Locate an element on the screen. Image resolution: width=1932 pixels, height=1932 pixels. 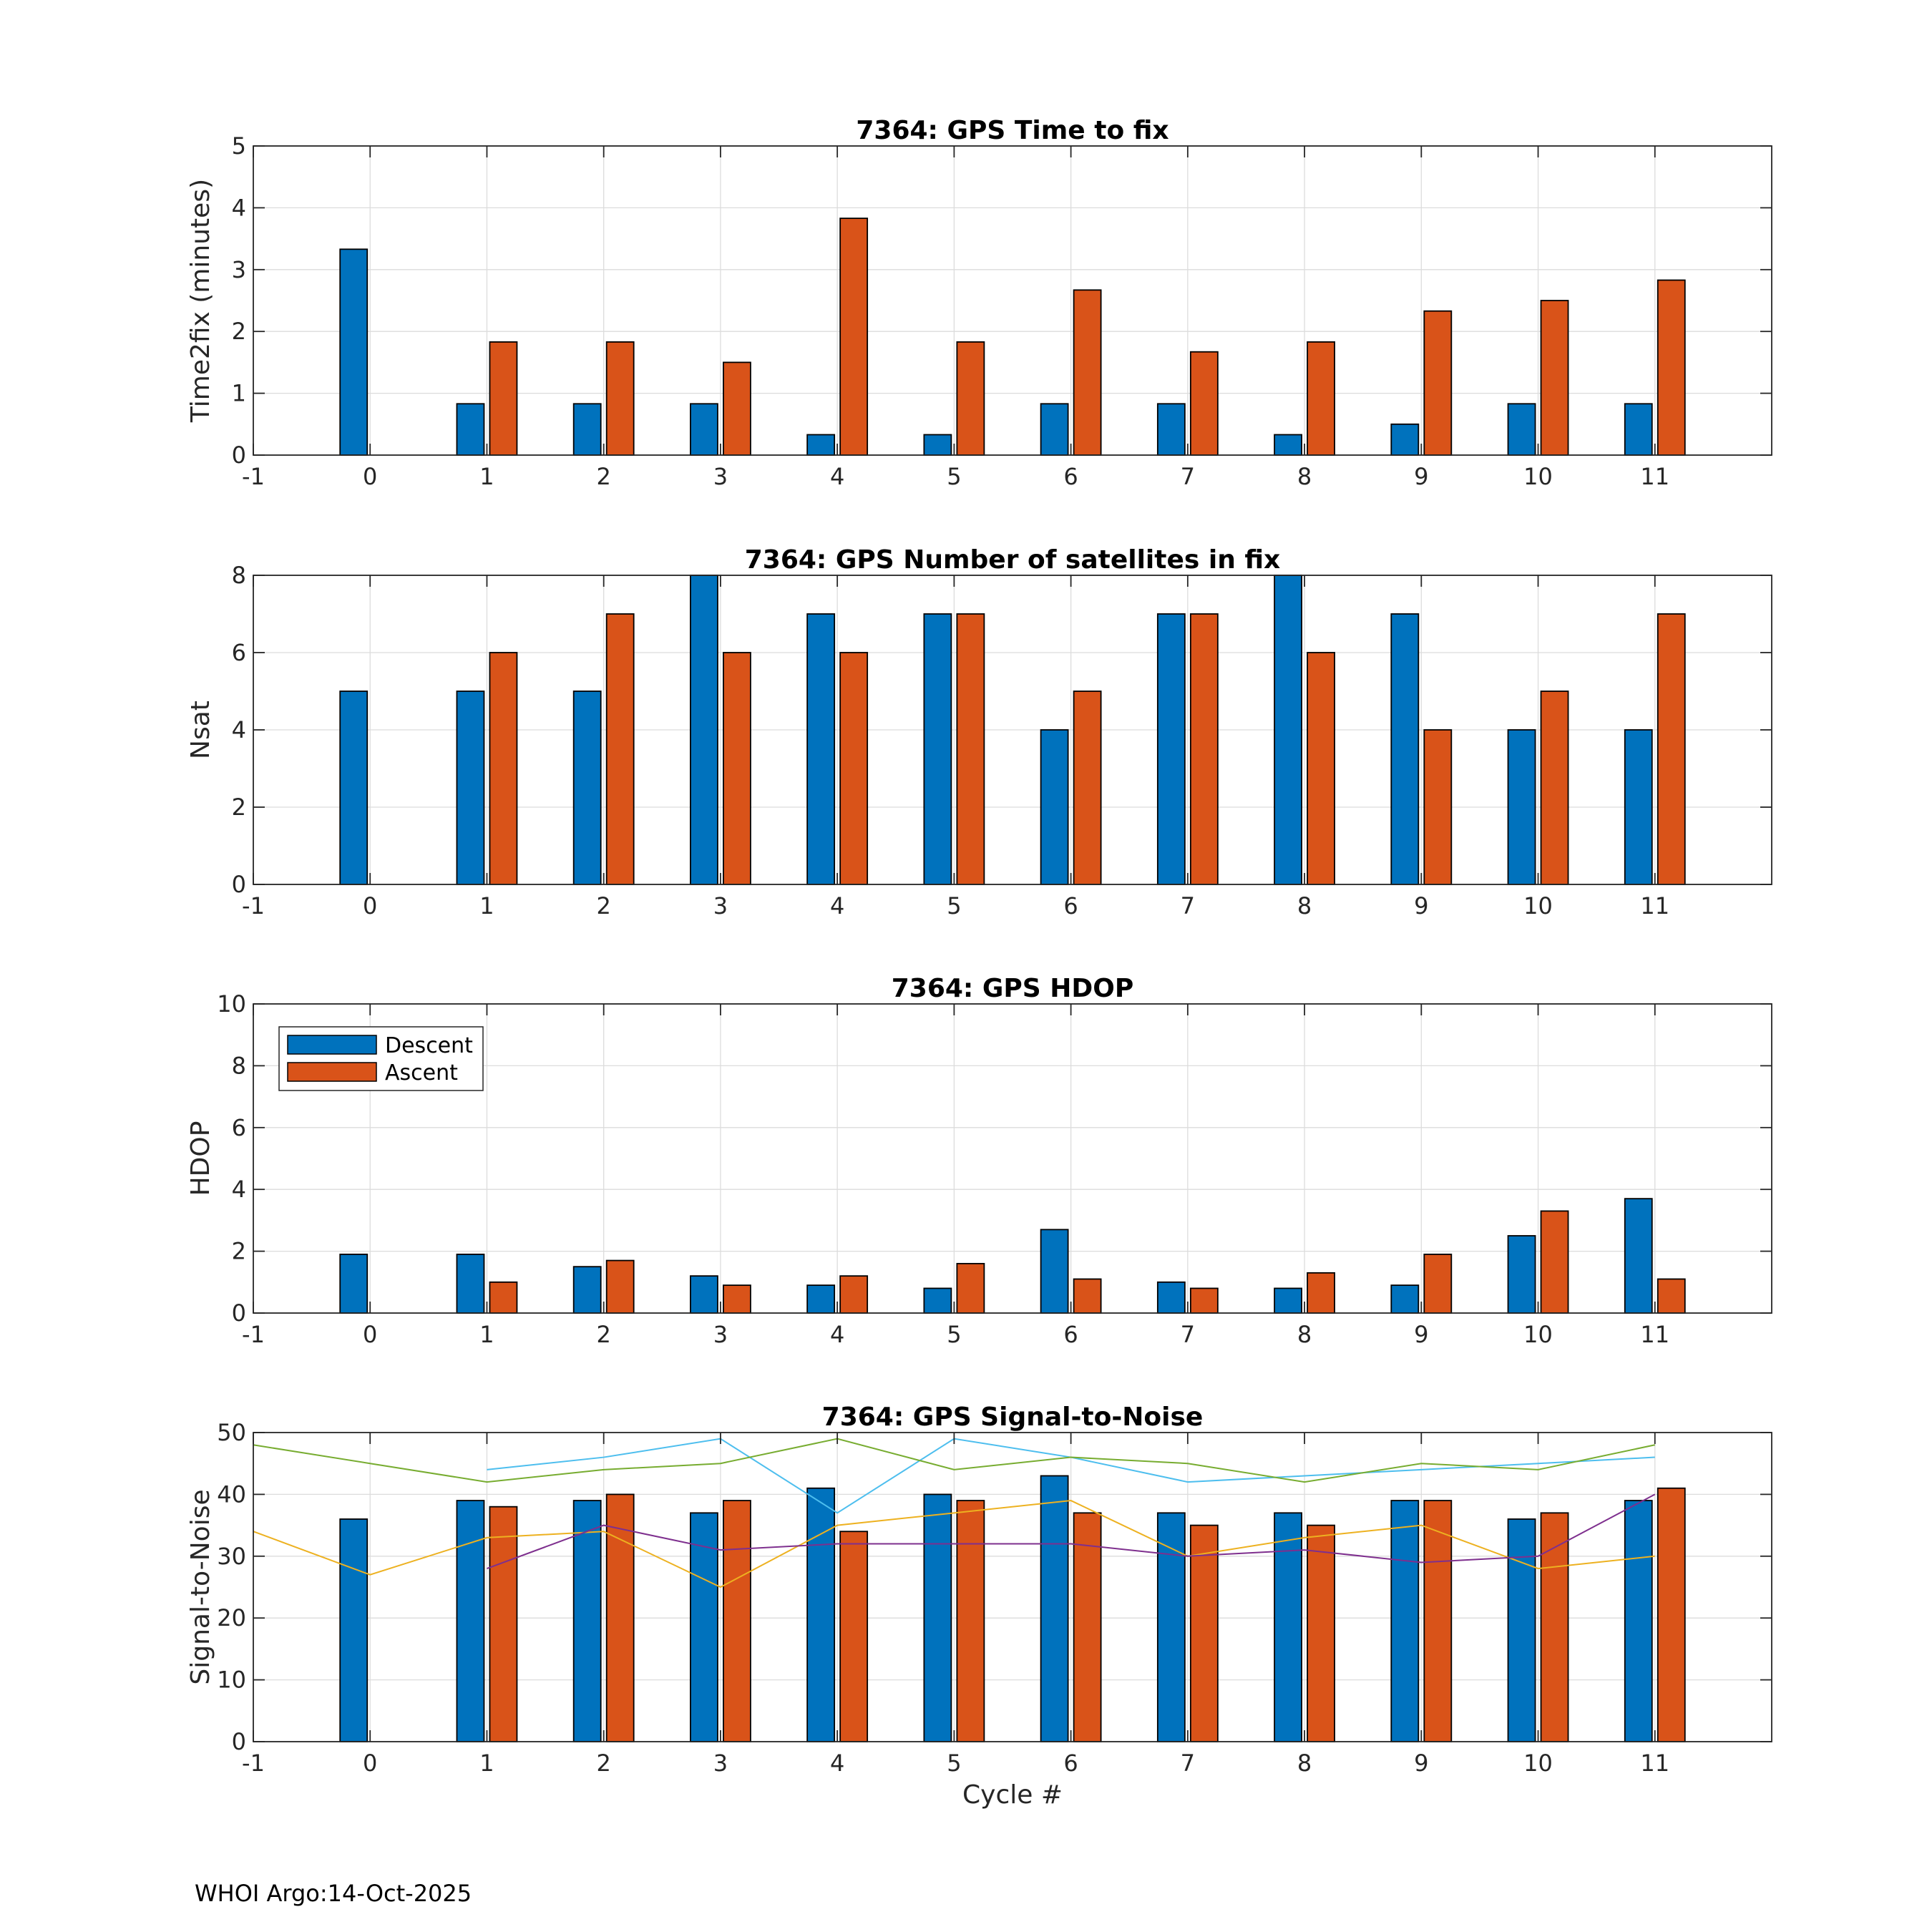
chart-title: 7364: GPS Signal-to-Noise is located at coordinates (1013, 1417).